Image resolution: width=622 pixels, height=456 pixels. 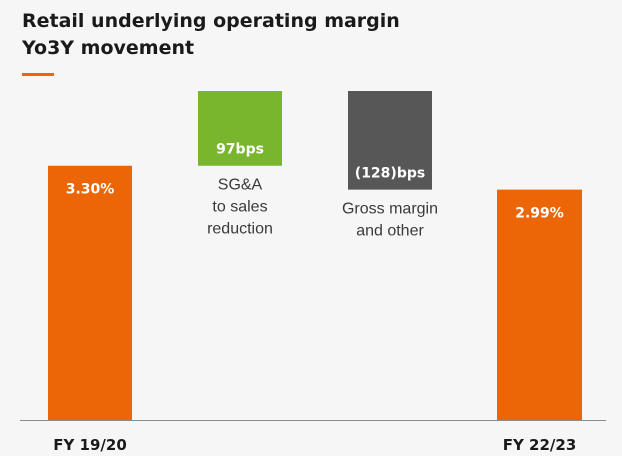 What do you see at coordinates (390, 231) in the screenshot?
I see `bar-description-3-line-2: and other` at bounding box center [390, 231].